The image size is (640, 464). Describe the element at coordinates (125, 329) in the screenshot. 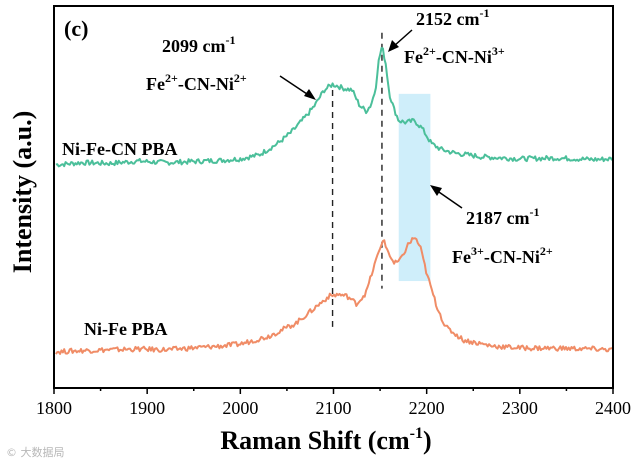

I see `series-label-ni-fe-pba: Ni-Fe PBA` at that location.